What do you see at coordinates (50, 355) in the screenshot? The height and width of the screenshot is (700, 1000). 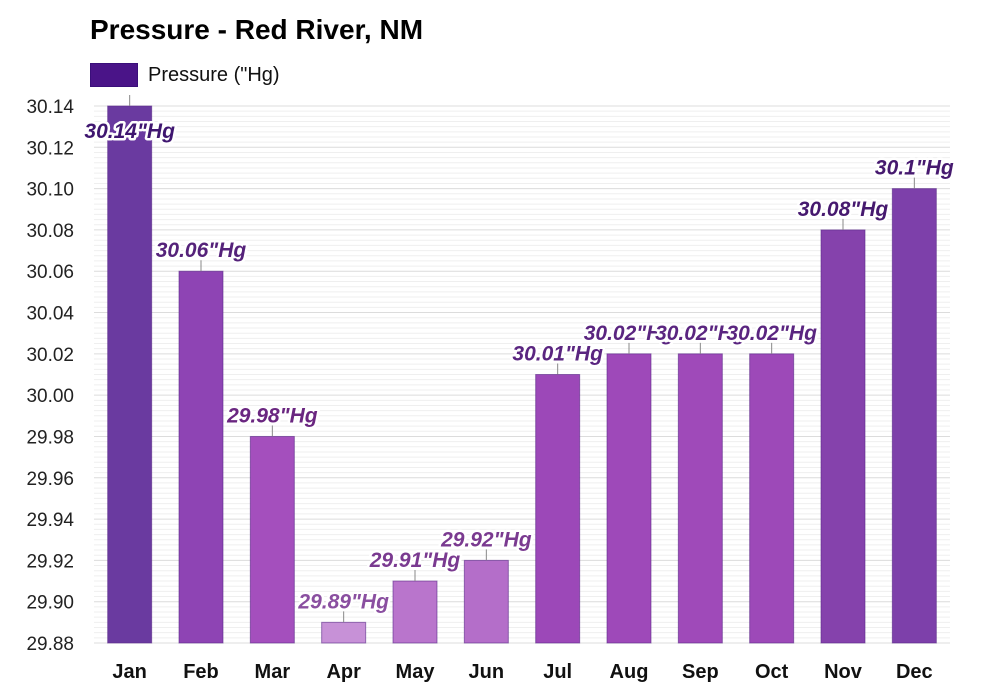 I see `y-tick-label: 30.02` at bounding box center [50, 355].